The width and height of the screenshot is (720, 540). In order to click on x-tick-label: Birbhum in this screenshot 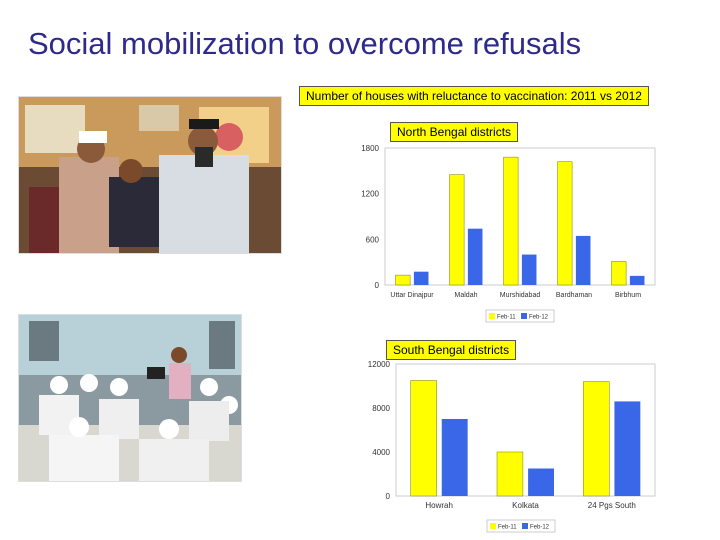, I will do `click(628, 295)`.